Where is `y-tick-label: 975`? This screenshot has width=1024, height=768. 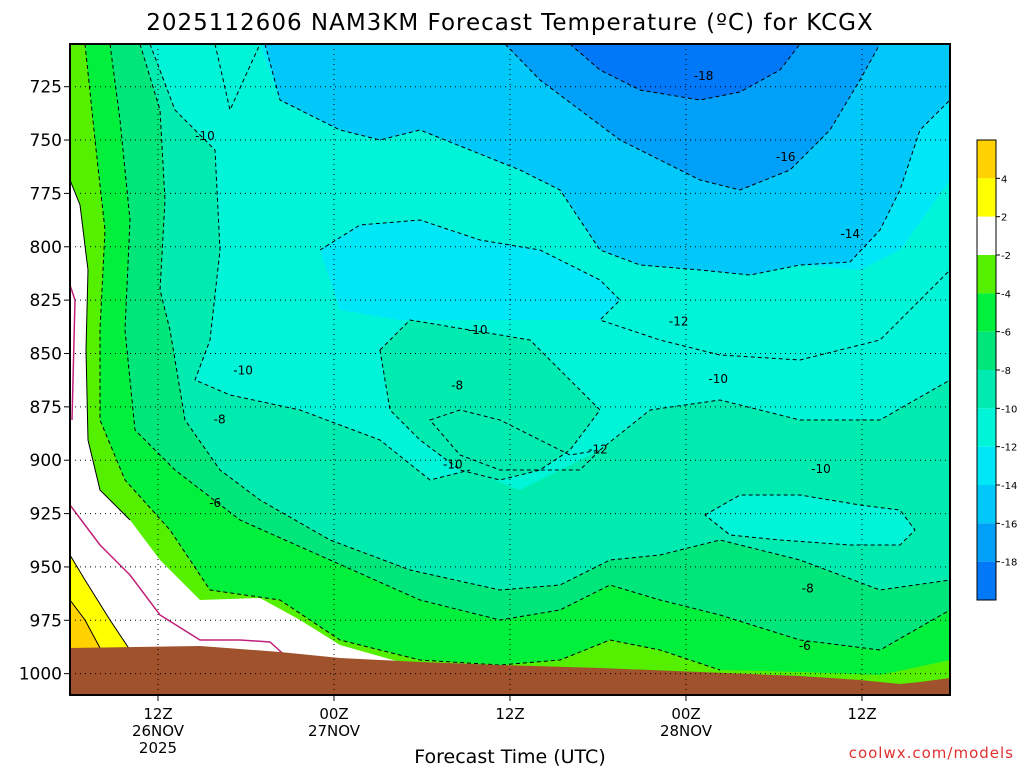 y-tick-label: 975 is located at coordinates (46, 621).